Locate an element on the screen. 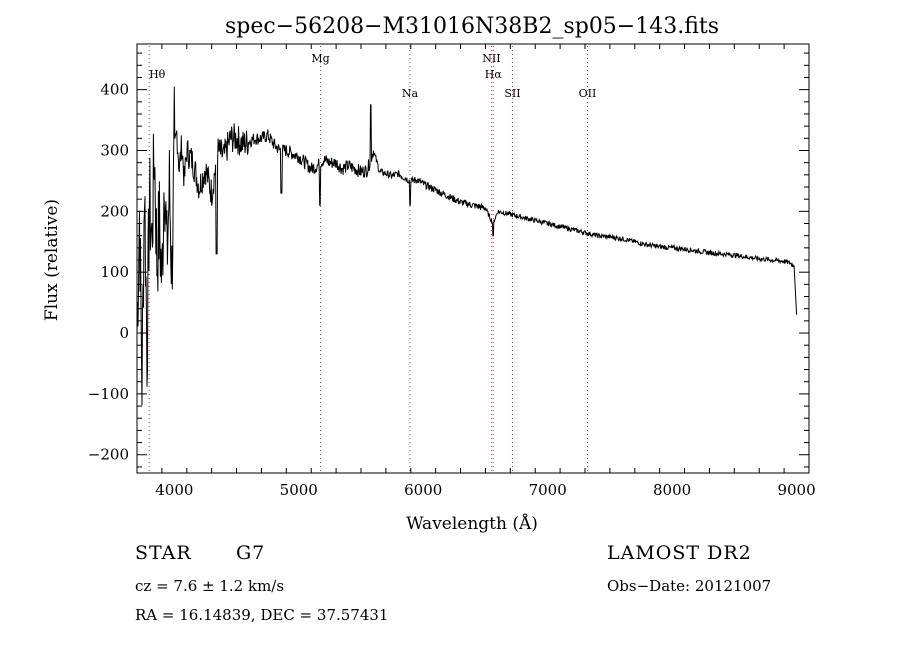 The image size is (900, 650). spectral-line-label: Hθ is located at coordinates (157, 74).